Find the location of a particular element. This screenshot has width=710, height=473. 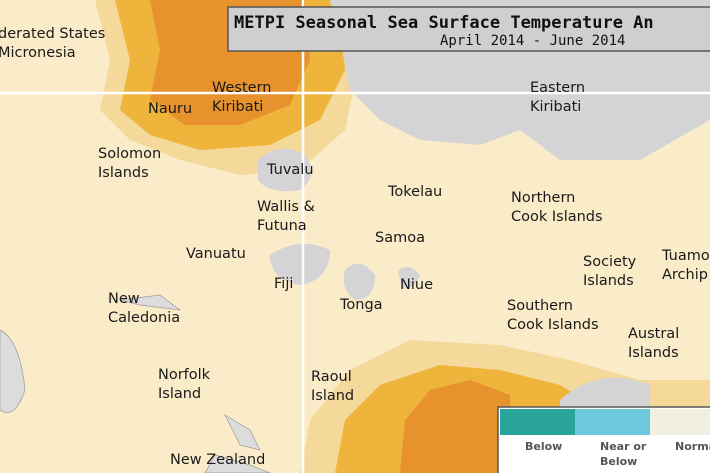

place-label: Futuna is located at coordinates (282, 226).